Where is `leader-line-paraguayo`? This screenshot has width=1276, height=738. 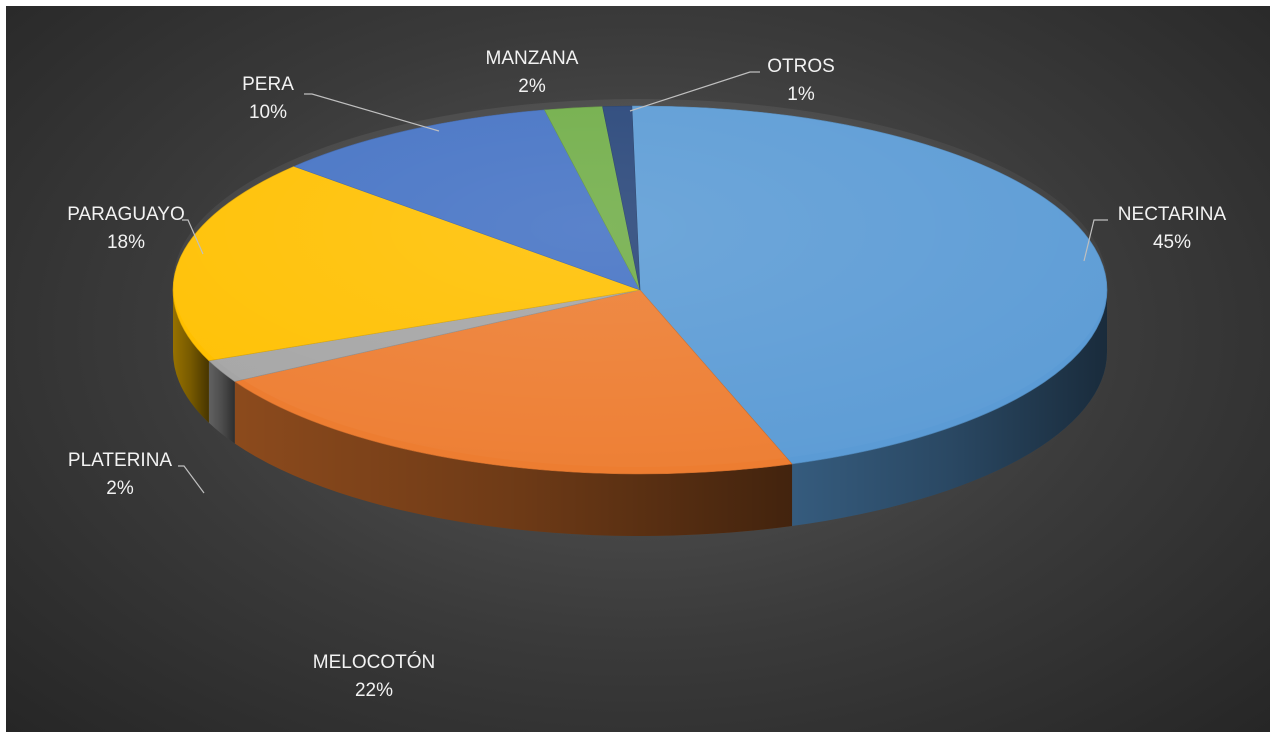
leader-line-paraguayo is located at coordinates (193, 237).